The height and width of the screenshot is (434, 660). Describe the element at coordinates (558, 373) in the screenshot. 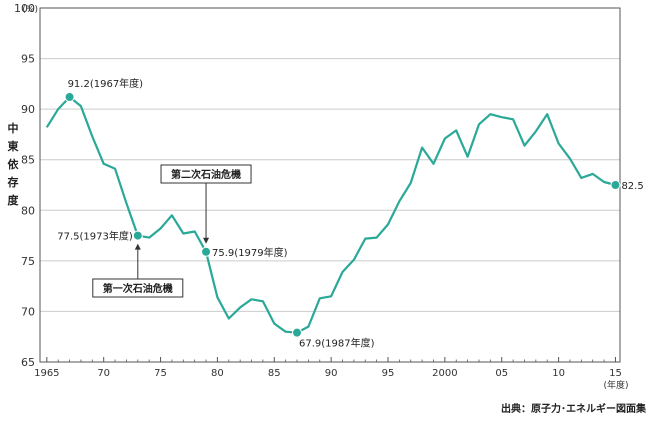

I see `x-tick-label: 10` at that location.